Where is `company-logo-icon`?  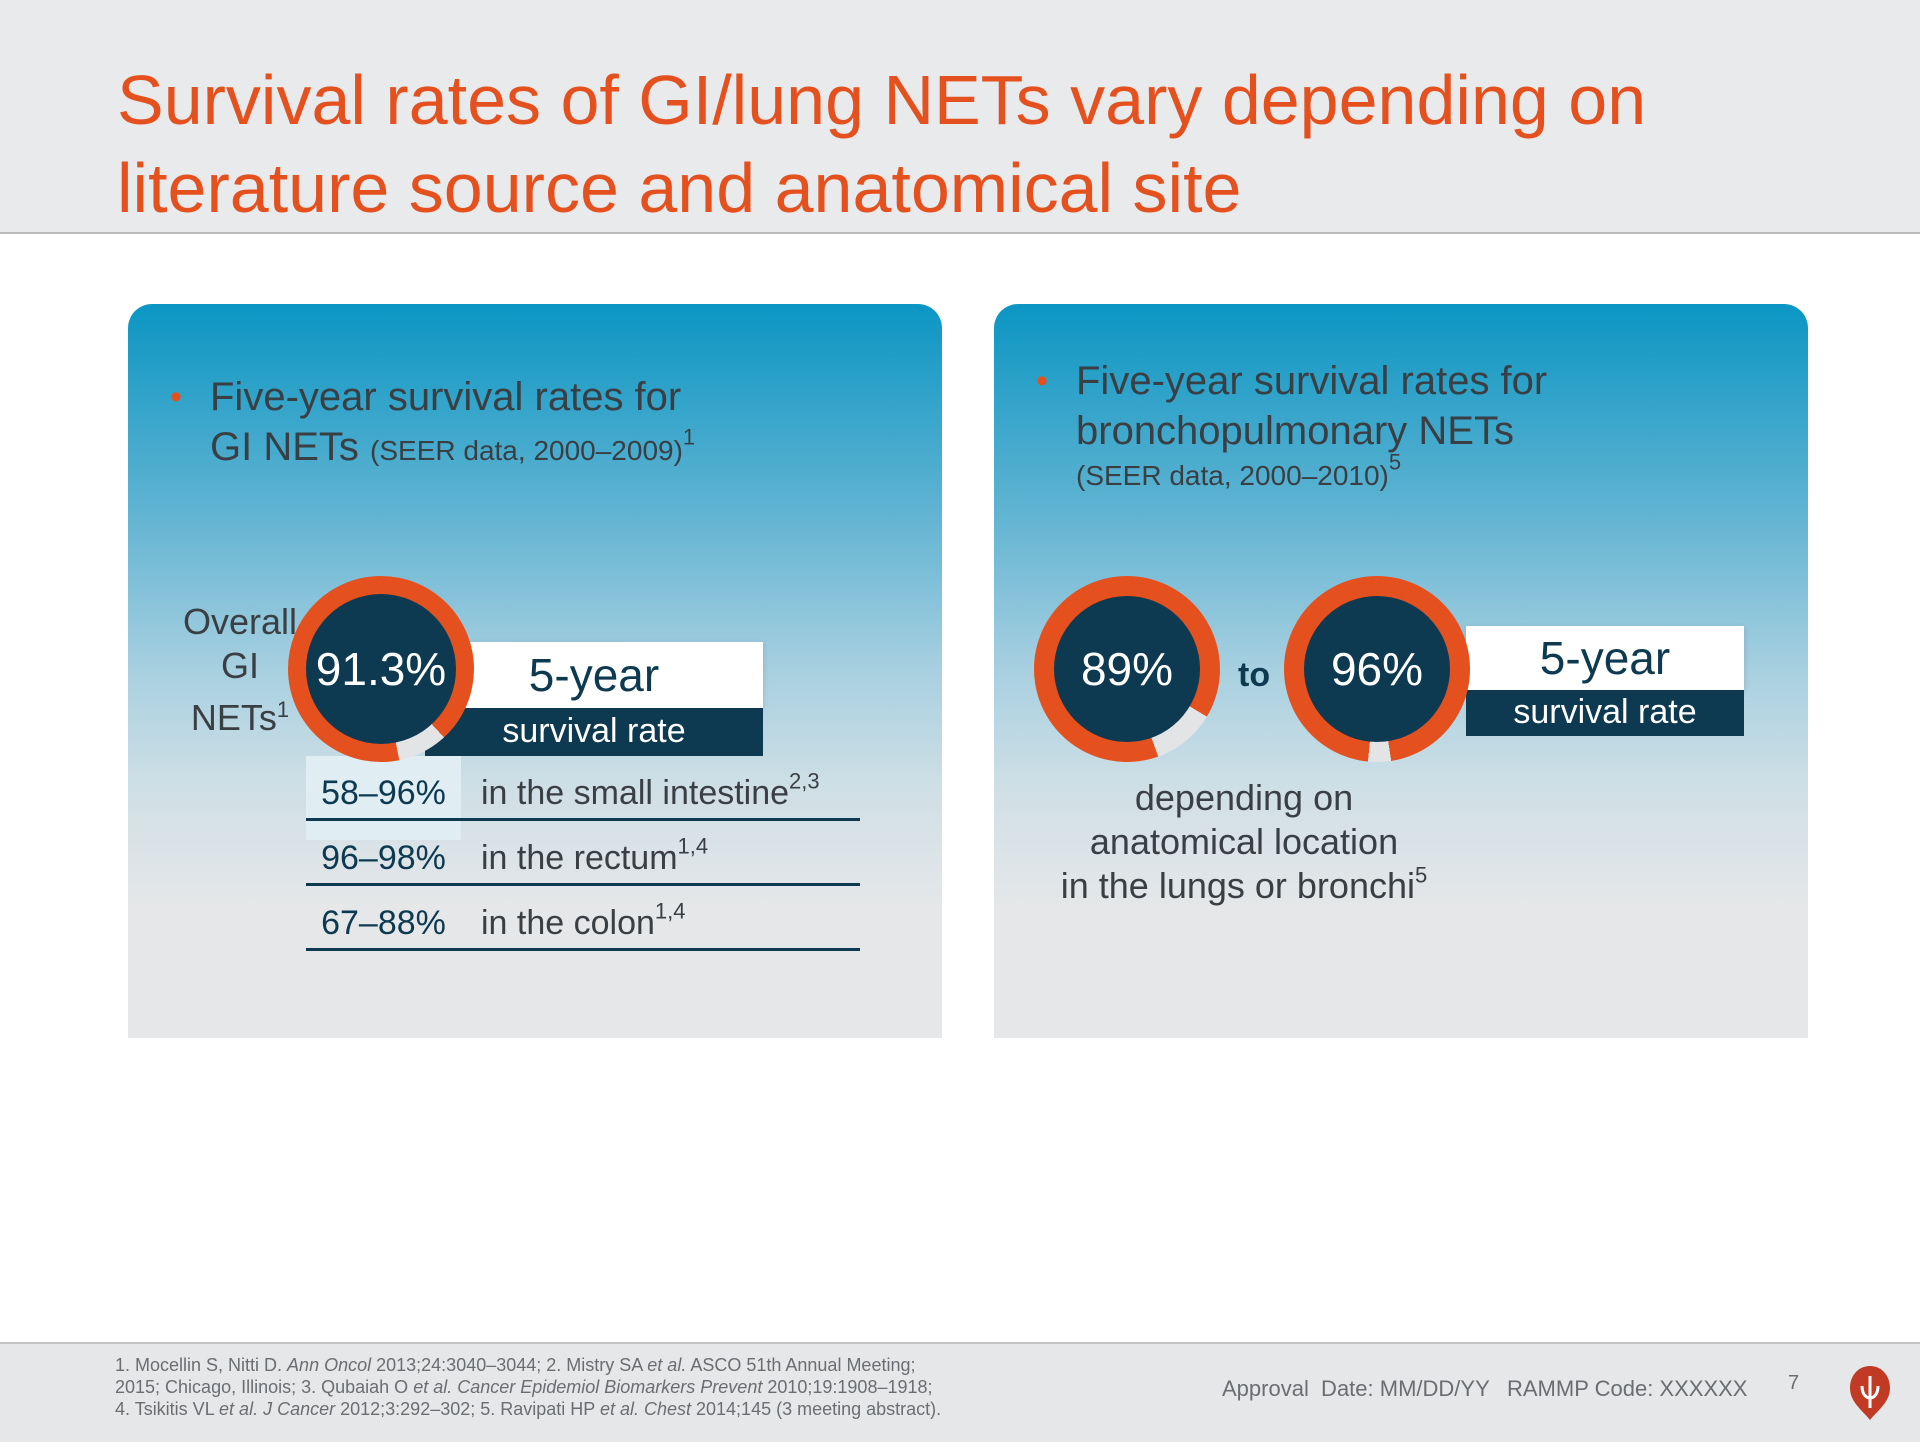
company-logo-icon is located at coordinates (1870, 1393).